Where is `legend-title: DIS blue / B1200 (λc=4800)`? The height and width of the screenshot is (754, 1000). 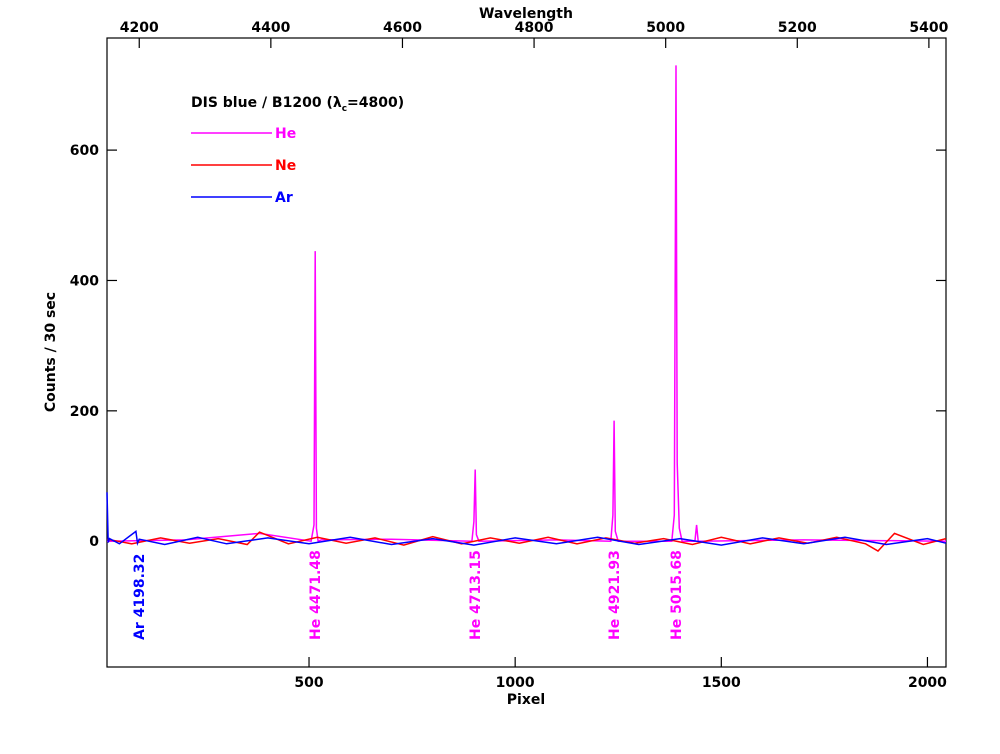 legend-title: DIS blue / B1200 (λc=4800) is located at coordinates (297, 104).